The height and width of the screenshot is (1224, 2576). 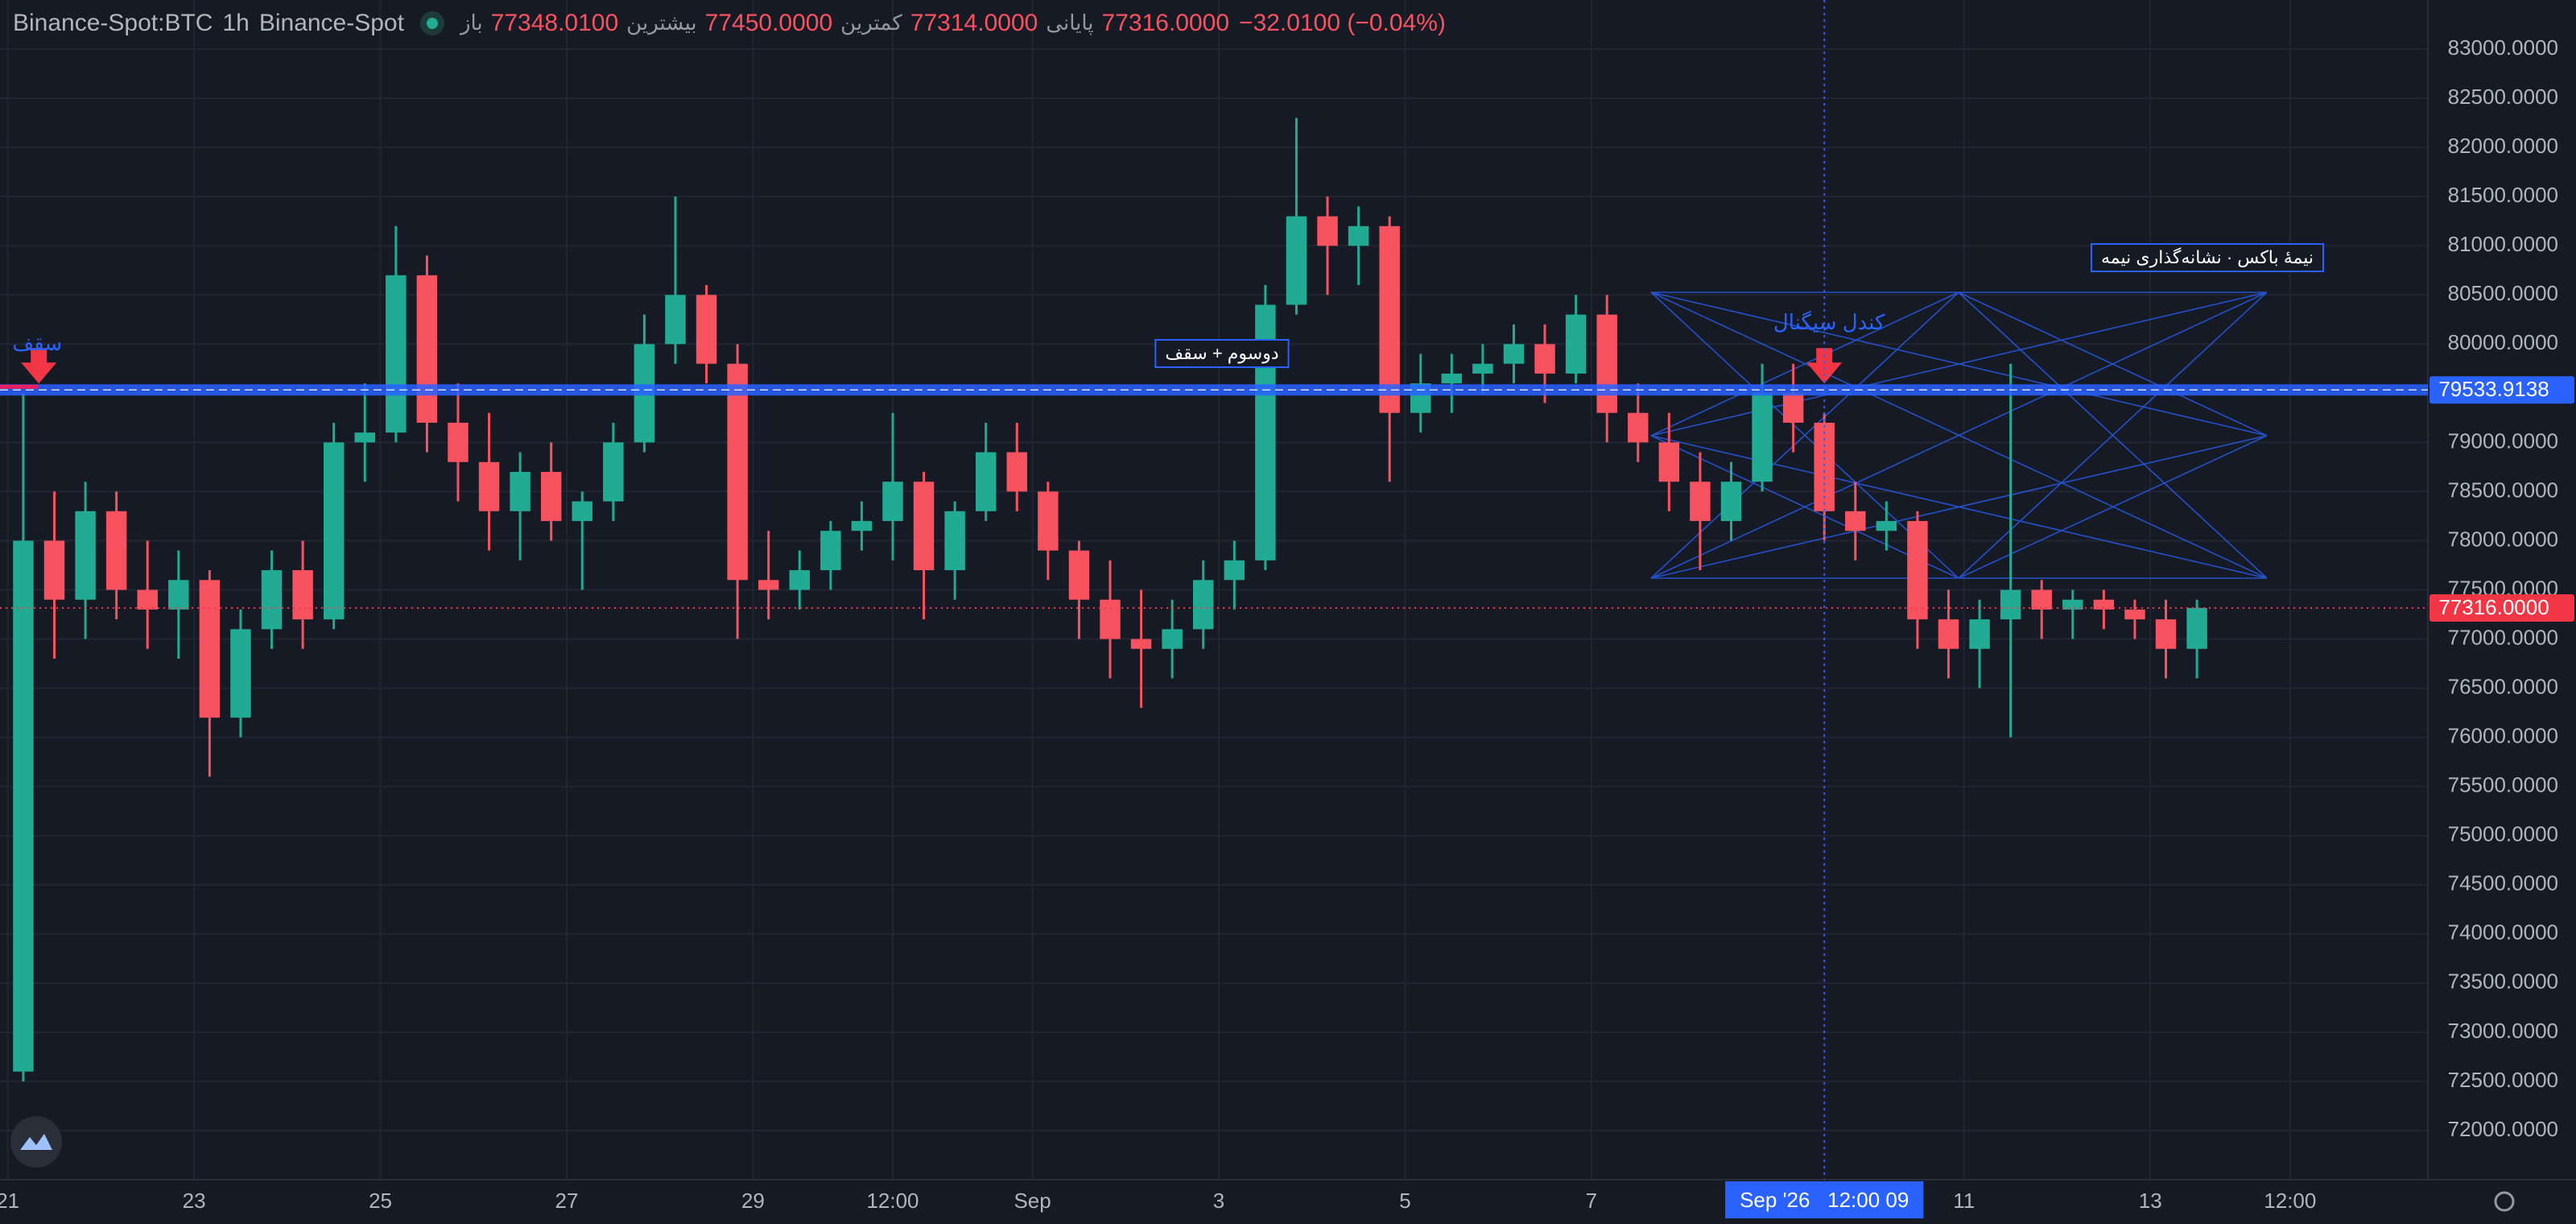 What do you see at coordinates (1824, 366) in the screenshot?
I see `signal-arrow` at bounding box center [1824, 366].